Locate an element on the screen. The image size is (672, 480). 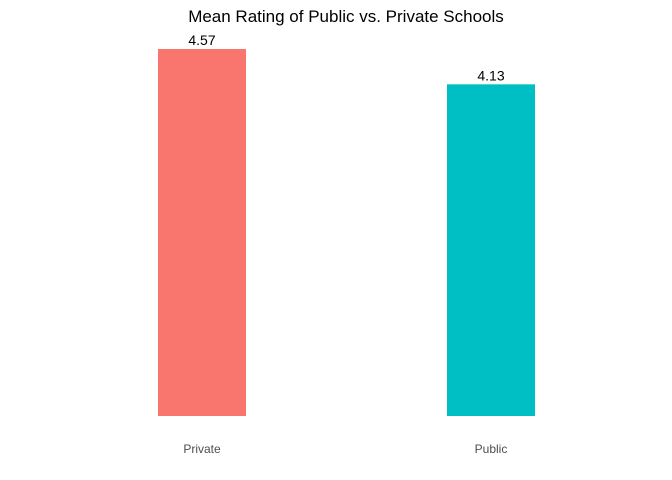
x-tick-label-private: Private is located at coordinates (202, 449).